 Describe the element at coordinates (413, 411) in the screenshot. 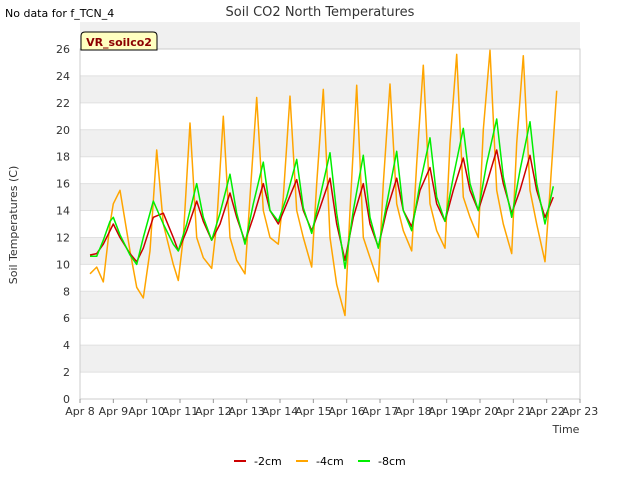

I see `x-tick-label: Apr 18` at that location.